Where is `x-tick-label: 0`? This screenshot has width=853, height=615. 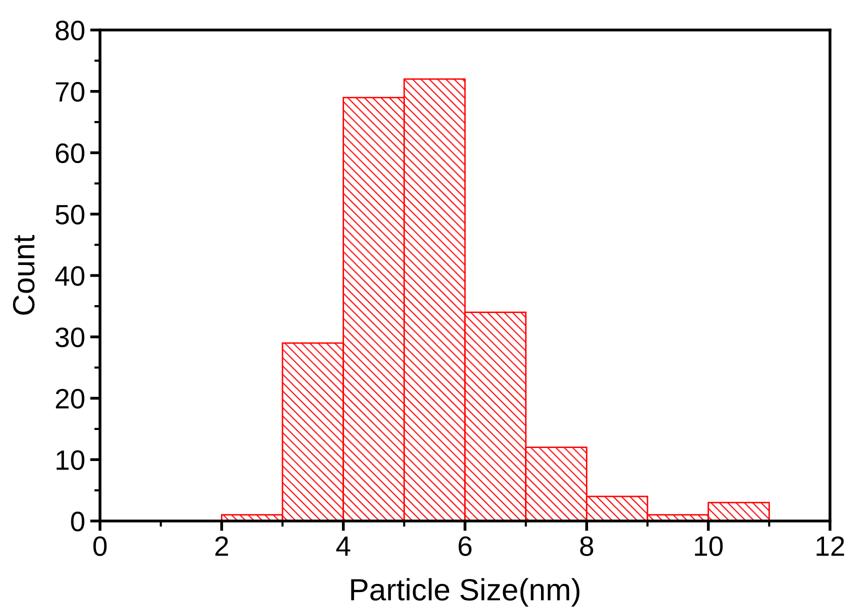 x-tick-label: 0 is located at coordinates (100, 546).